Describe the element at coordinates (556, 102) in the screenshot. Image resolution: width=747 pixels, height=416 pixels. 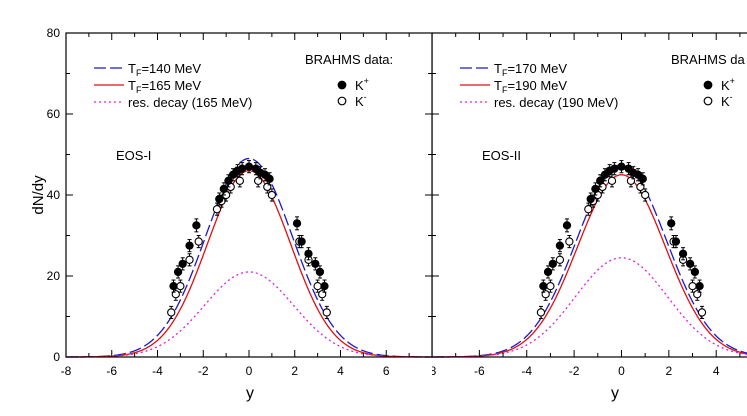
I see `legend-label: res. decay (190 MeV)` at that location.